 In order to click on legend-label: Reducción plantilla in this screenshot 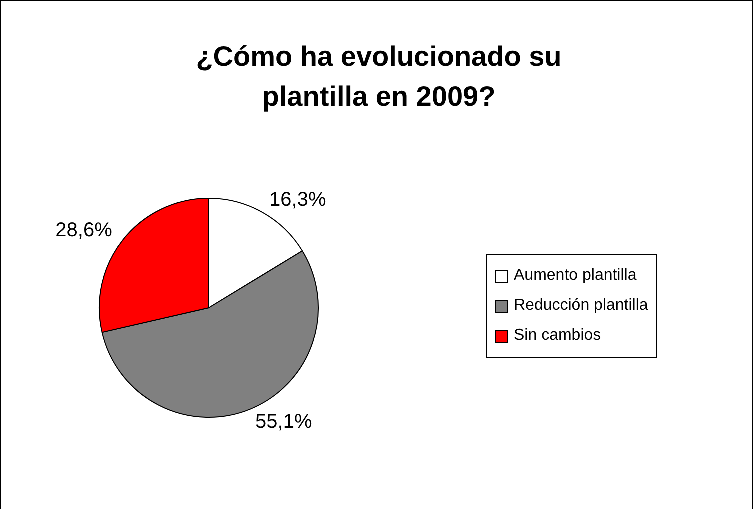, I will do `click(581, 306)`.